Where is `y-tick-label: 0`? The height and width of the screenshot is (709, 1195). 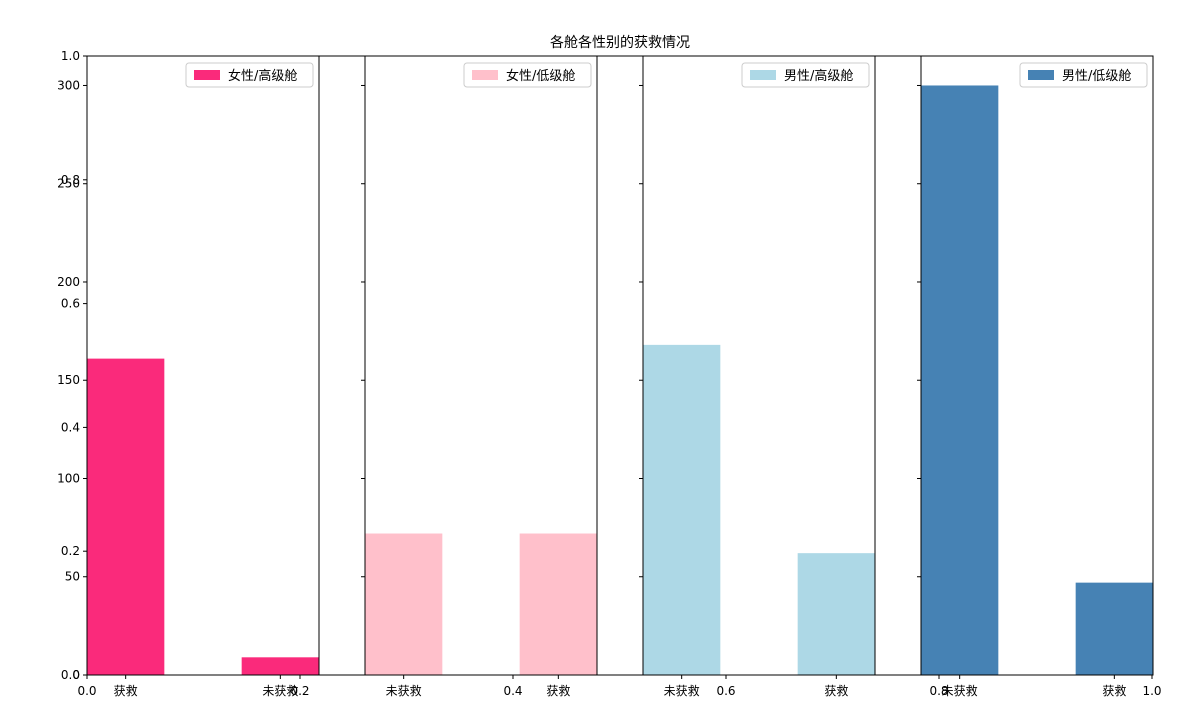 y-tick-label: 0 is located at coordinates (76, 675).